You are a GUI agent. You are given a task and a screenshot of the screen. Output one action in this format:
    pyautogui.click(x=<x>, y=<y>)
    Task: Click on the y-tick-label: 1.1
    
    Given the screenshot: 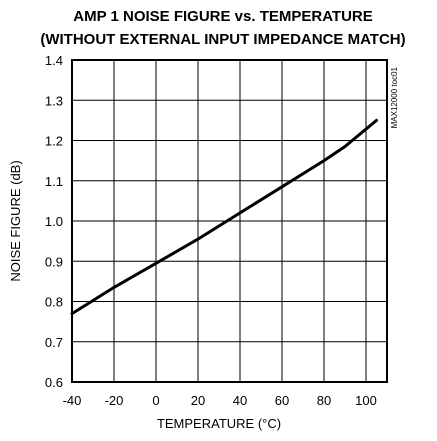 What is the action you would take?
    pyautogui.click(x=54, y=181)
    